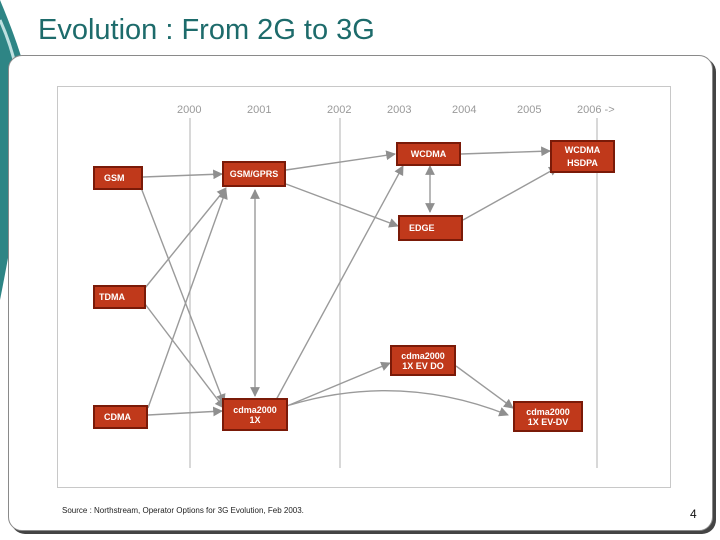 This screenshot has height=540, width=720. What do you see at coordinates (339, 110) in the screenshot?
I see `year-label-2002: 2002` at bounding box center [339, 110].